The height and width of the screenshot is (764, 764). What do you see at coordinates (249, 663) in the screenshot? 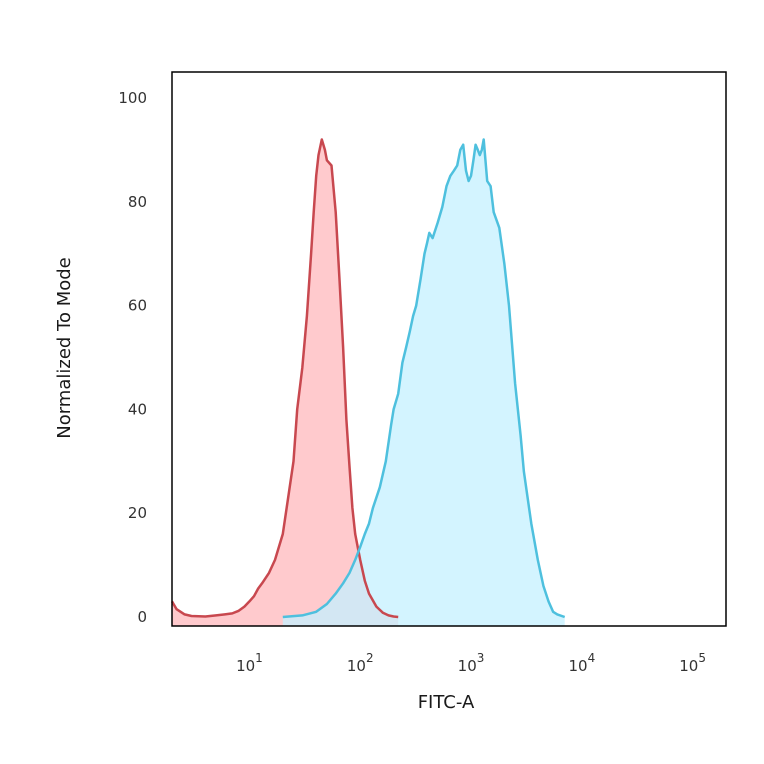
I see `x-tick-label: 10¹` at bounding box center [249, 663].